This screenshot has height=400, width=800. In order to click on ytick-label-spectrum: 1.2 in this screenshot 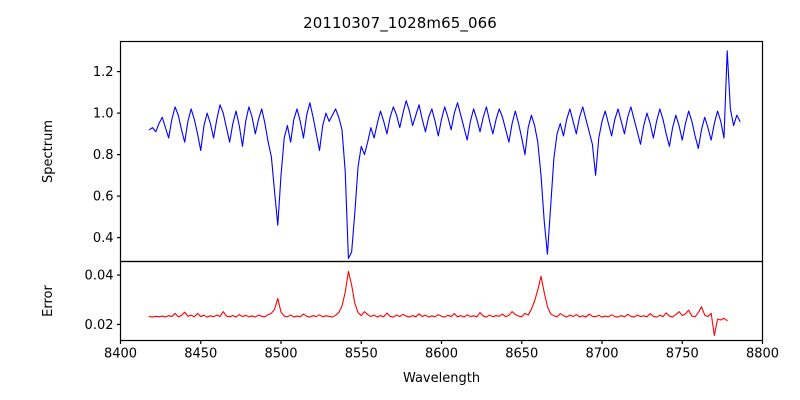, I will do `click(103, 72)`.